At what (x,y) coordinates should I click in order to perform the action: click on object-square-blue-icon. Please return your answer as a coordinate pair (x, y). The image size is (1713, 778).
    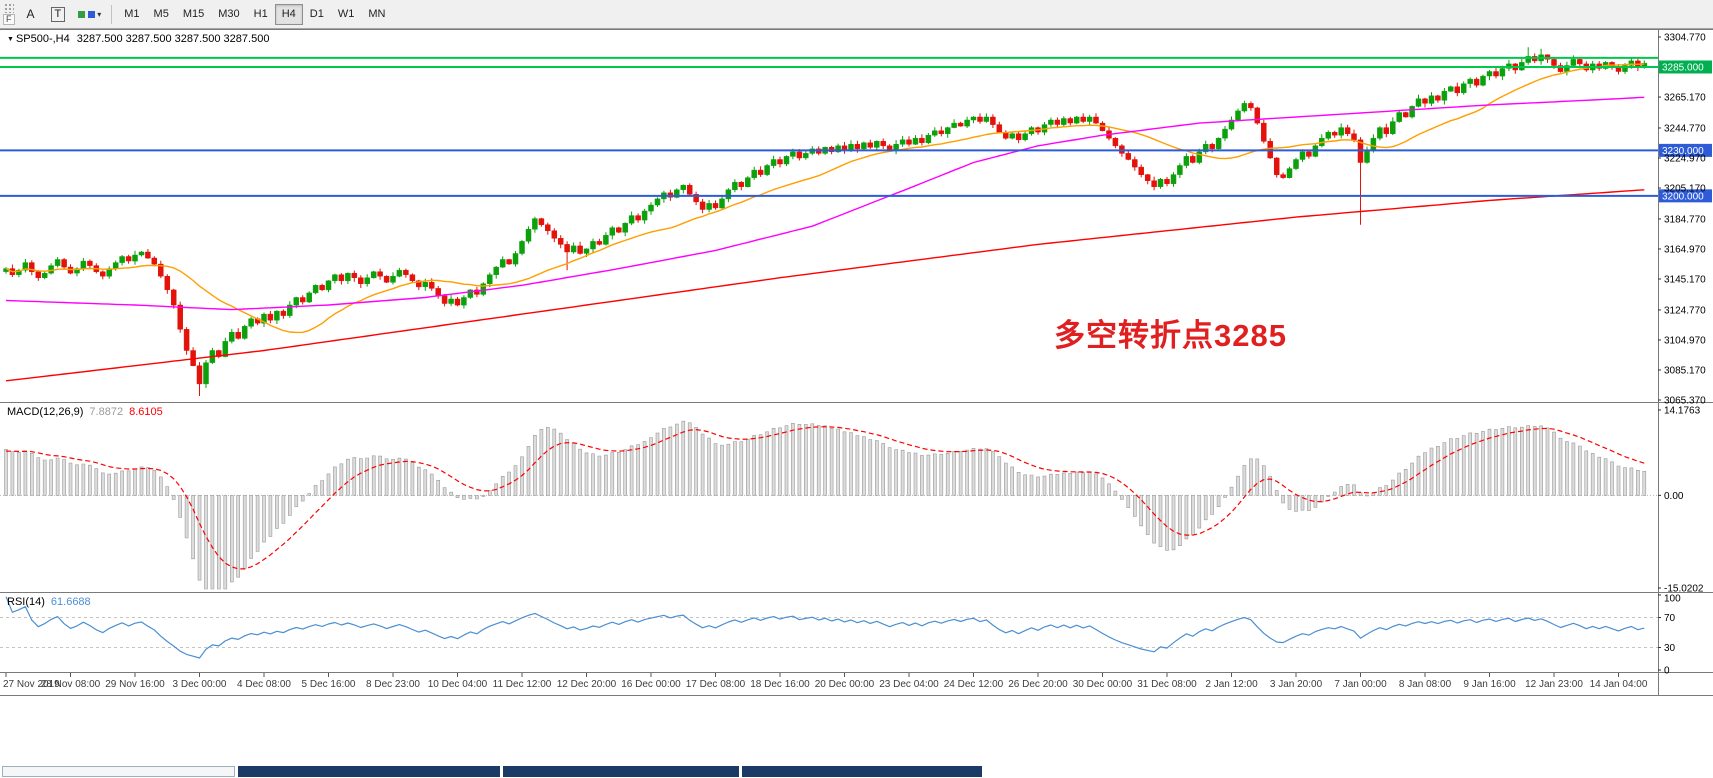
    Looking at the image, I should click on (92, 14).